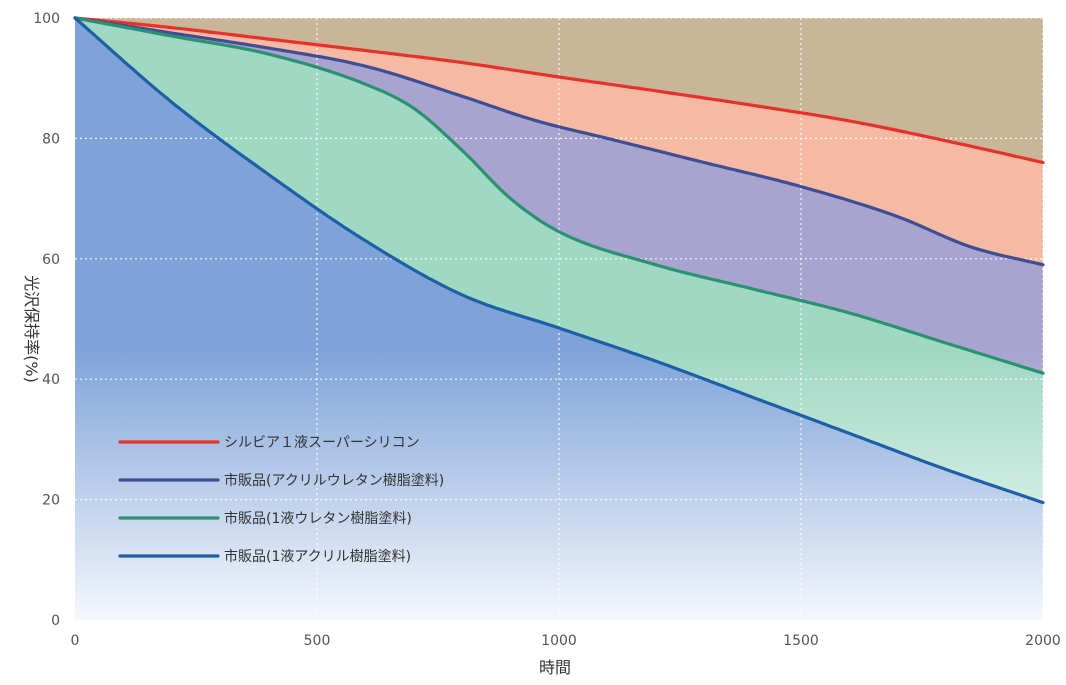 The width and height of the screenshot is (1066, 685). Describe the element at coordinates (317, 641) in the screenshot. I see `x-tick-label: 500` at that location.